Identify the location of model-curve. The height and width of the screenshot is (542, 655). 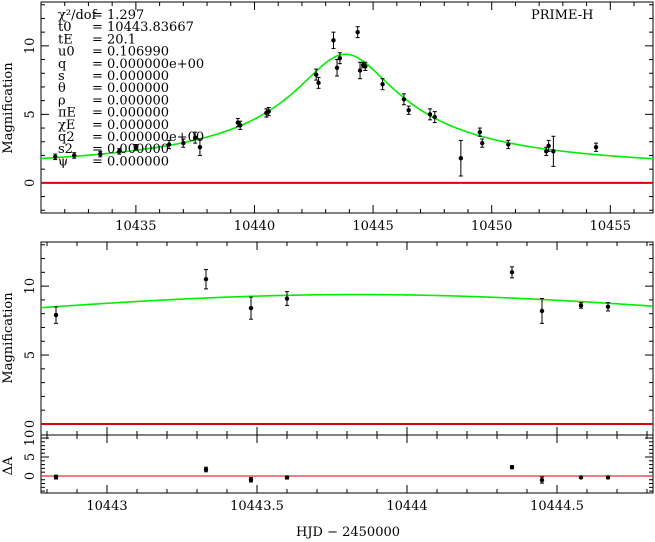
(347, 301).